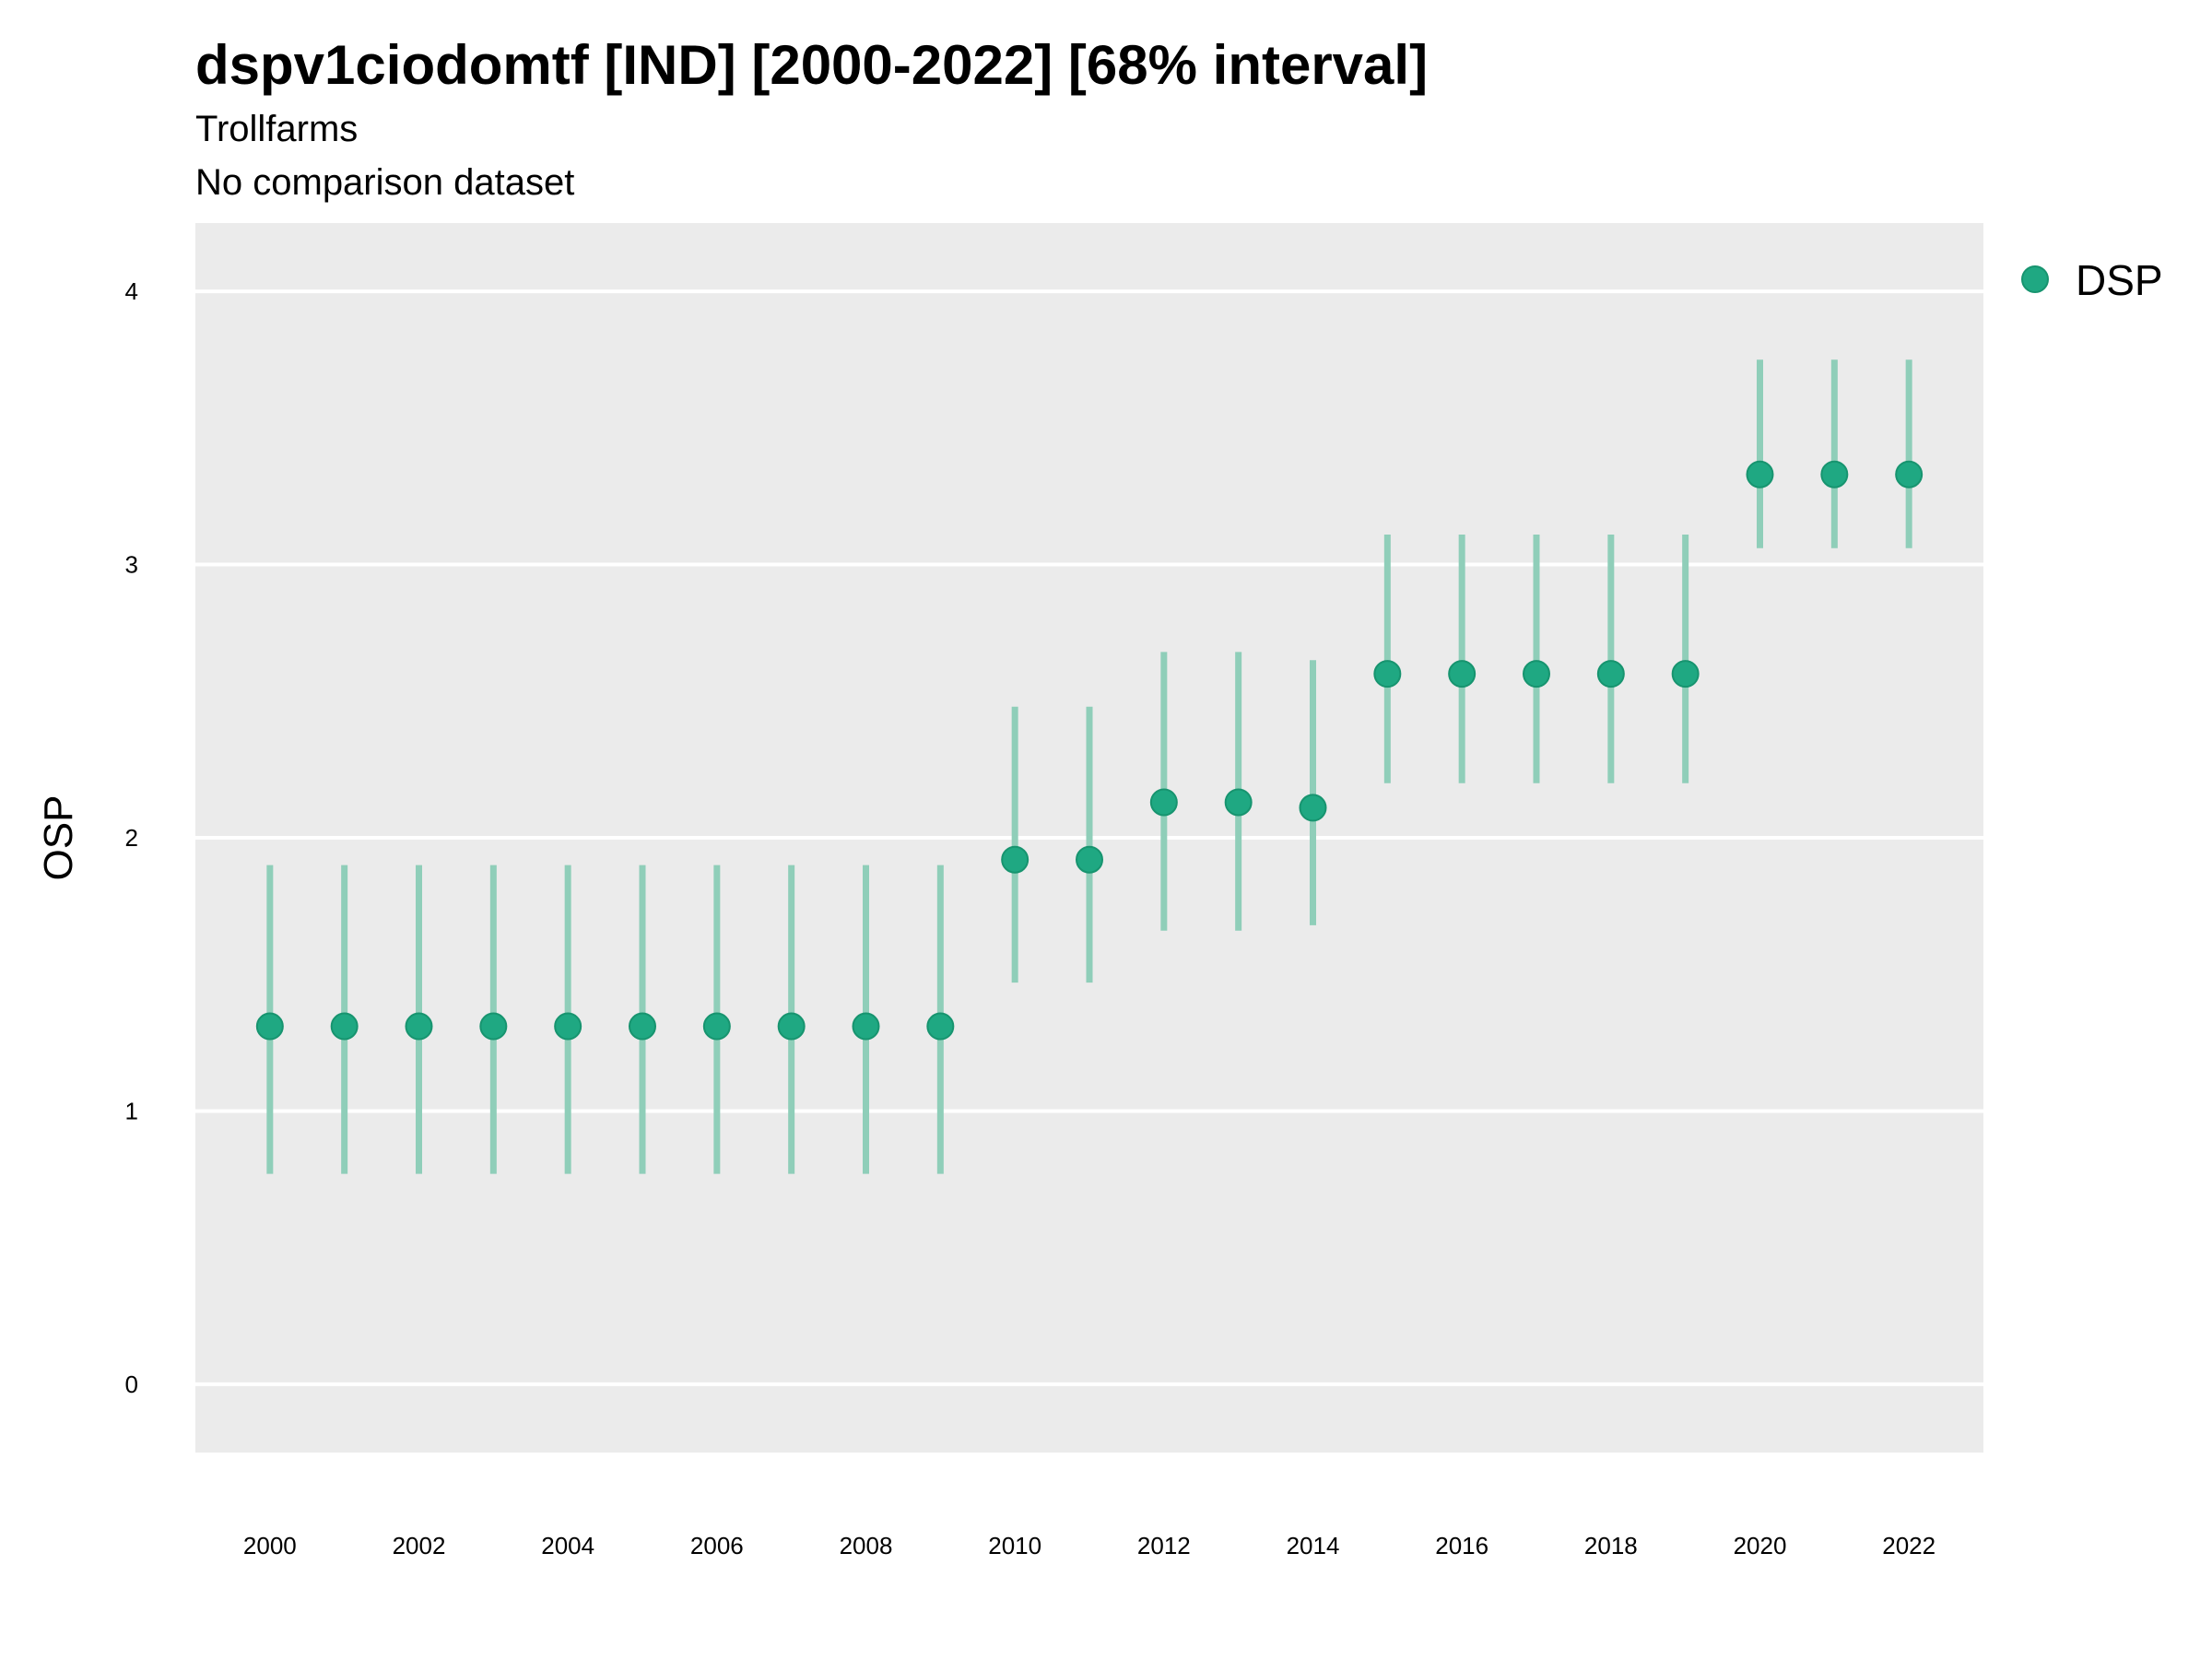  Describe the element at coordinates (344, 1026) in the screenshot. I see `data-point-2001` at that location.